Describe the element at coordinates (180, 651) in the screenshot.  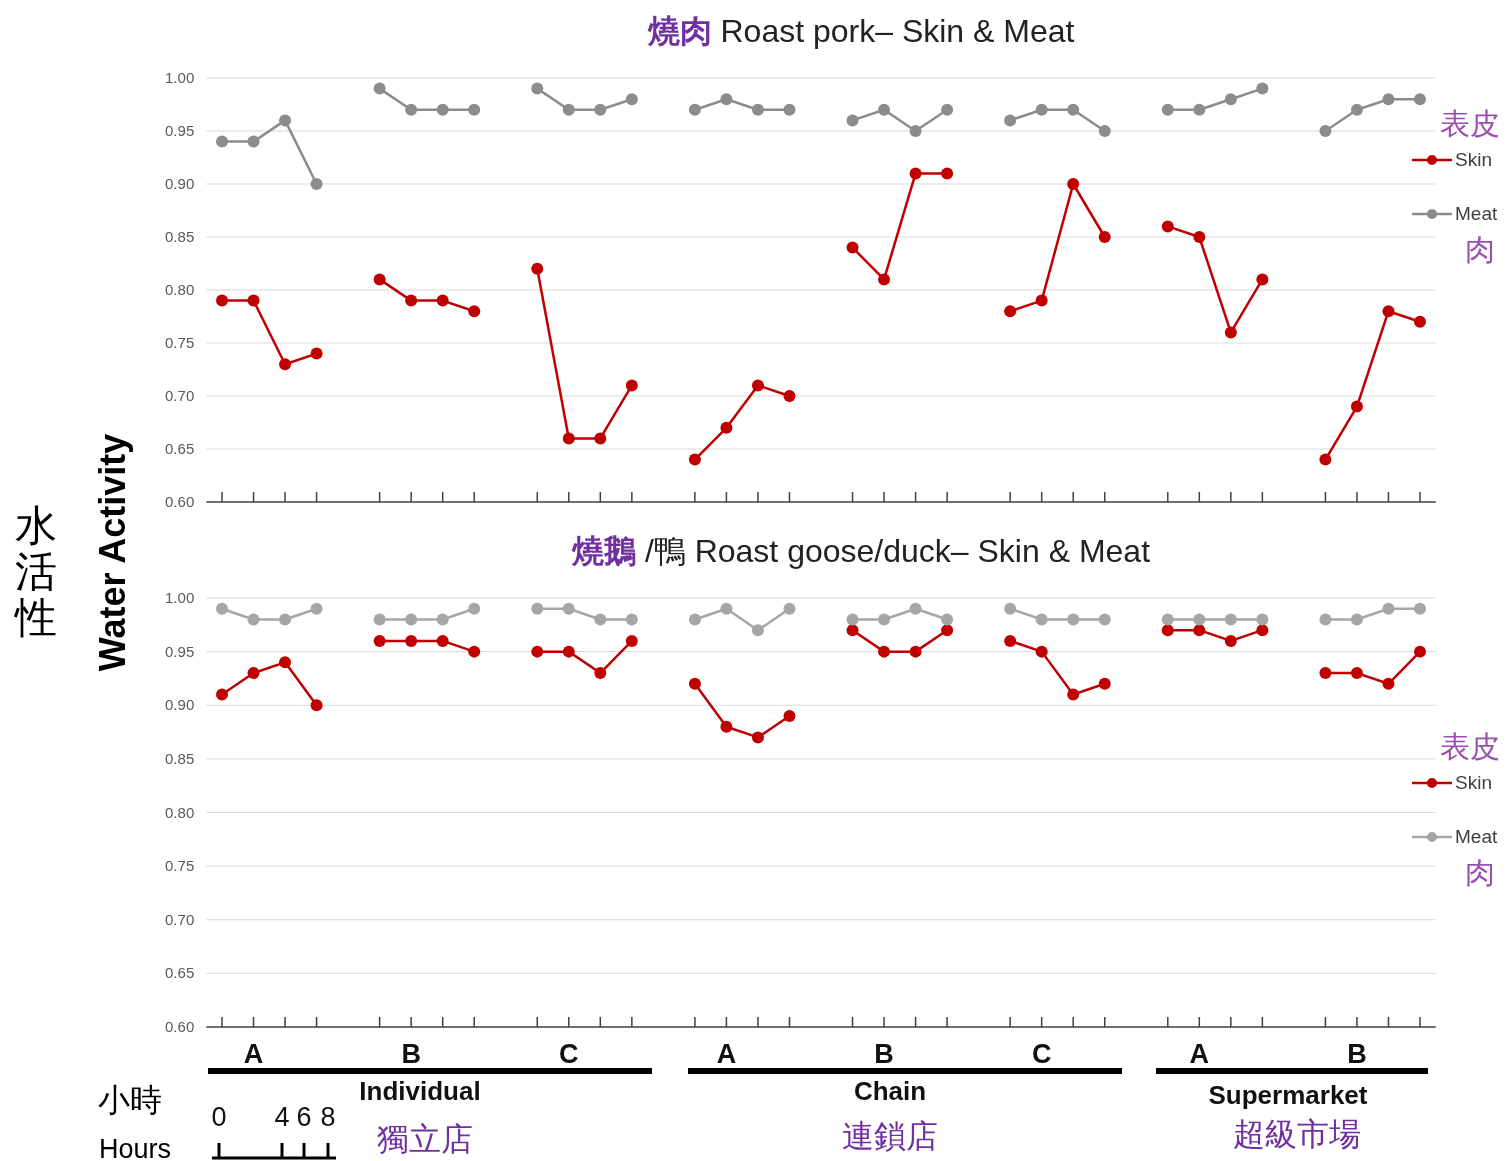
I see `y-tick-label: 0.95` at that location.